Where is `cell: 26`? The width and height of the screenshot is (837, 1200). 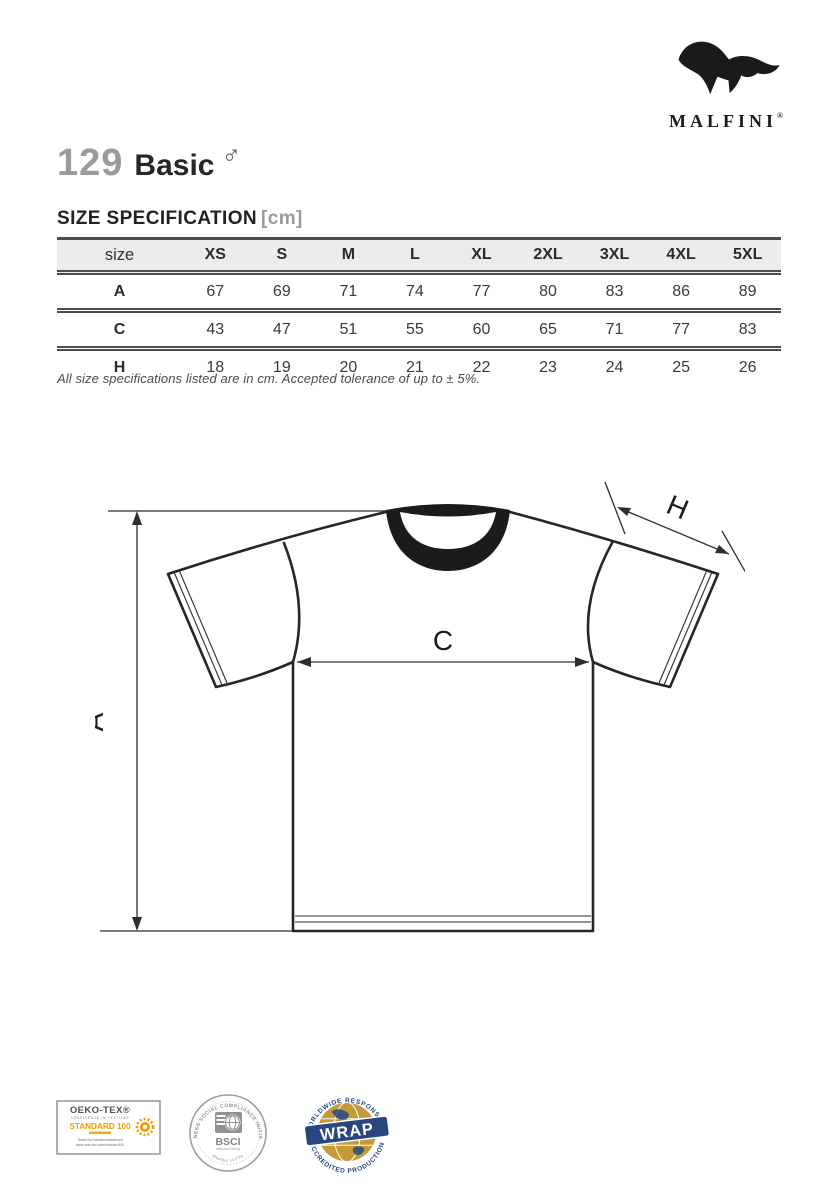
cell: 26 is located at coordinates (747, 367).